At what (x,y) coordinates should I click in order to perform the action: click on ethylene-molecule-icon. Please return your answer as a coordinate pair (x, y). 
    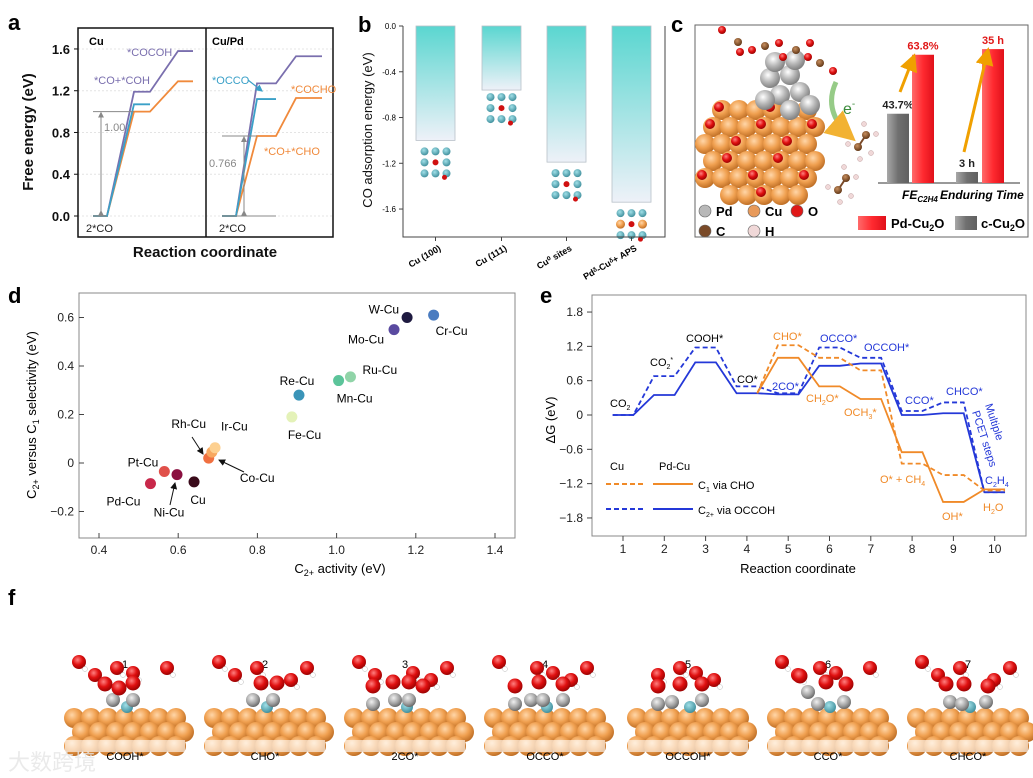
    Looking at the image, I should click on (842, 184).